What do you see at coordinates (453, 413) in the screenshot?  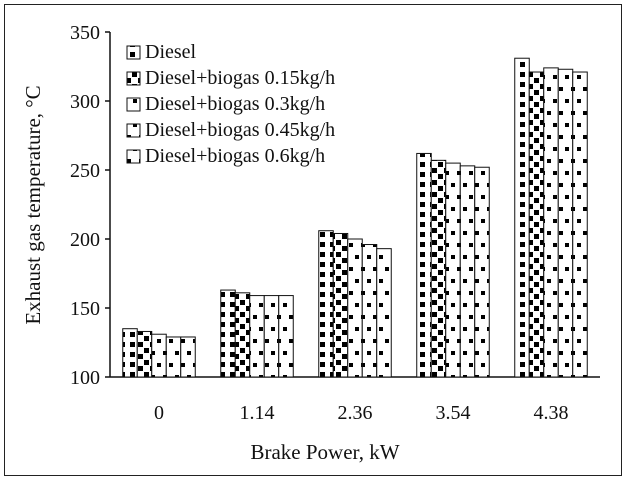 I see `x-tick-label: 3.54` at bounding box center [453, 413].